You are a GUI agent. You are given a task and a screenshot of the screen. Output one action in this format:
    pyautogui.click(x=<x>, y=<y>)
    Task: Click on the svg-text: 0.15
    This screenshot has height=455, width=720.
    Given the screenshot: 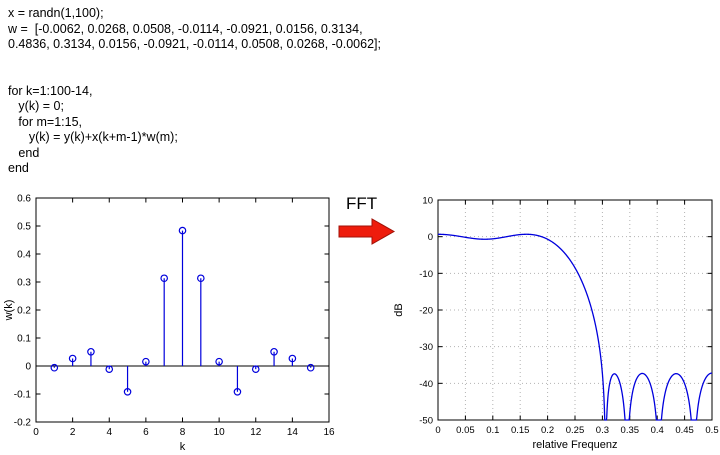 What is the action you would take?
    pyautogui.click(x=520, y=430)
    